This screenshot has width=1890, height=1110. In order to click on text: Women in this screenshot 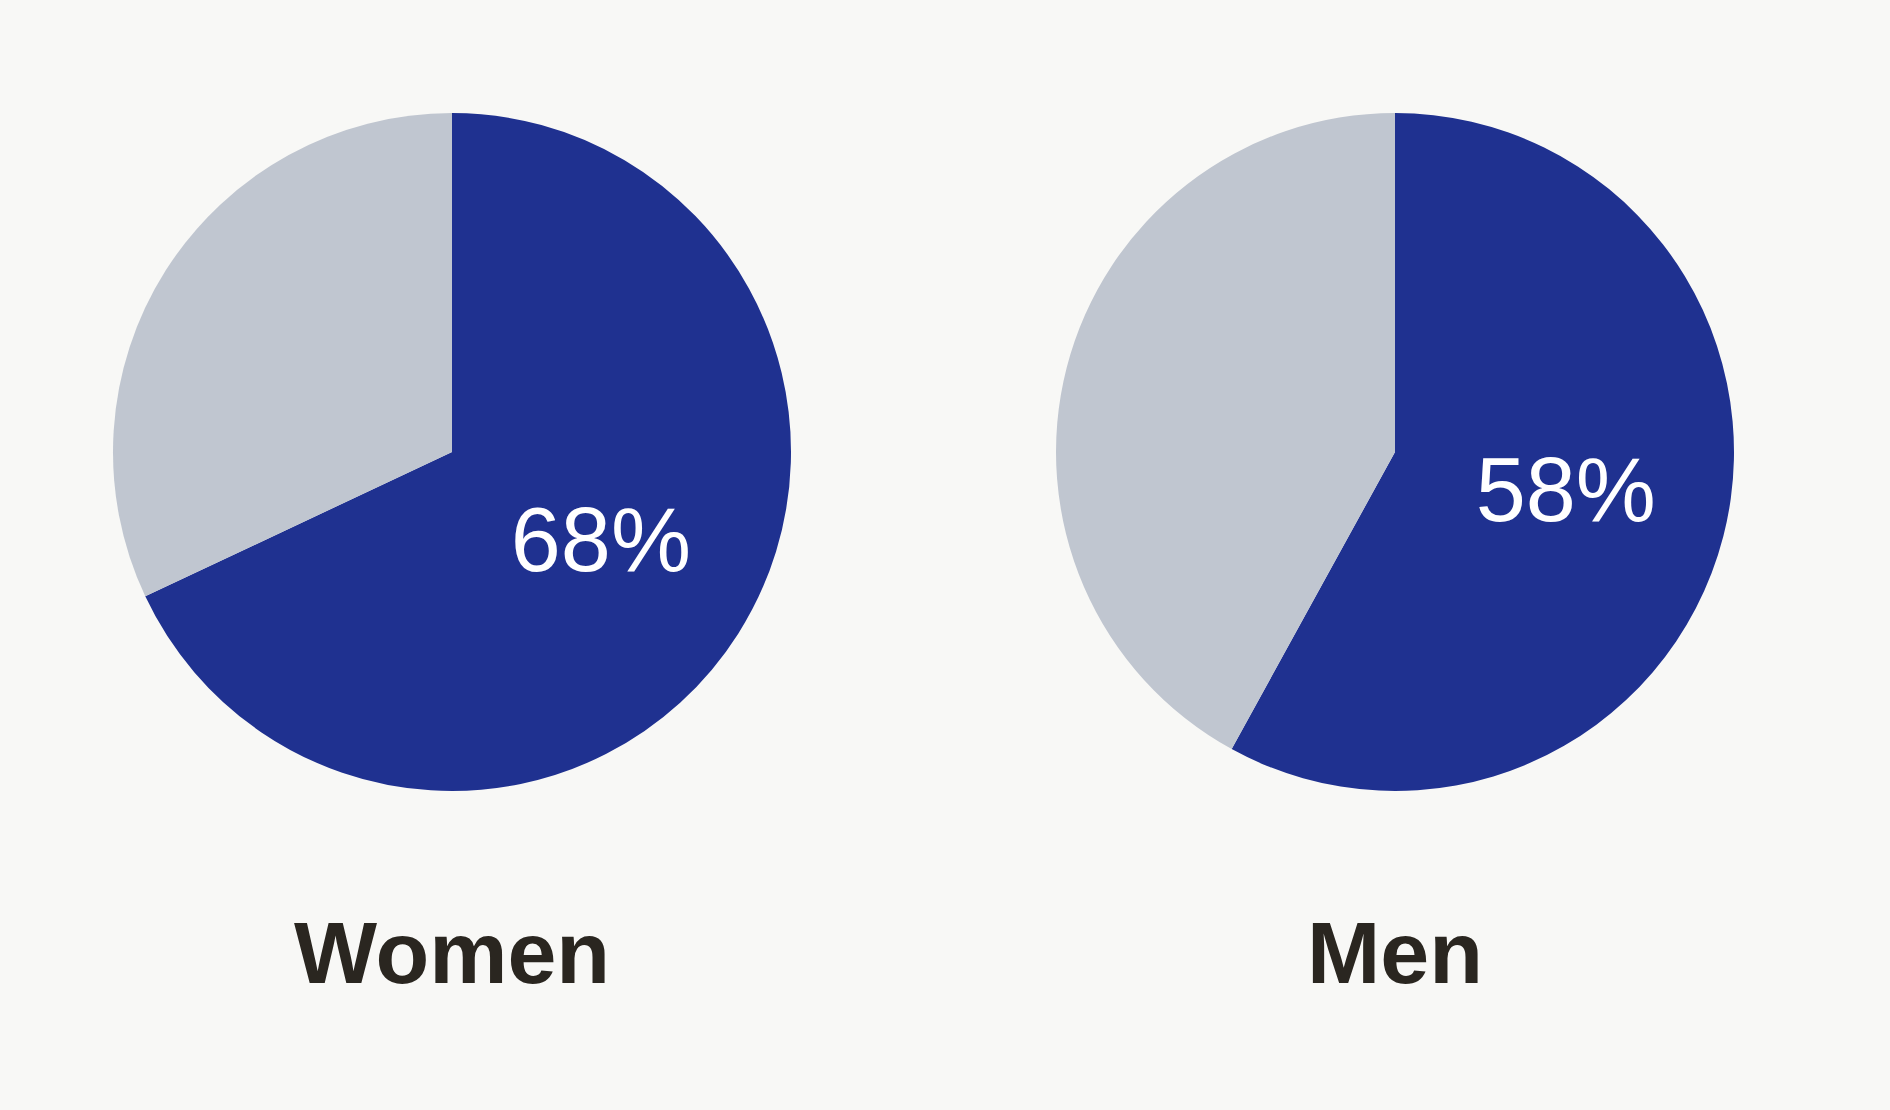, I will do `click(452, 953)`.